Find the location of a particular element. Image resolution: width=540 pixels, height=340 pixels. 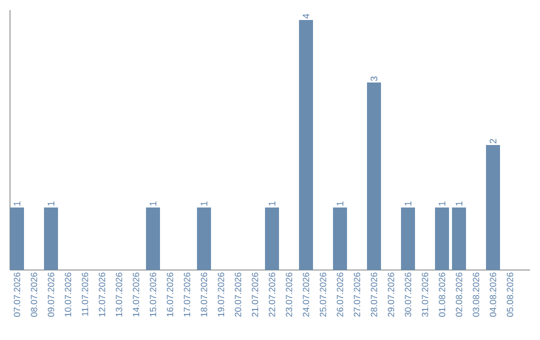

data-label: 4 is located at coordinates (306, 16).